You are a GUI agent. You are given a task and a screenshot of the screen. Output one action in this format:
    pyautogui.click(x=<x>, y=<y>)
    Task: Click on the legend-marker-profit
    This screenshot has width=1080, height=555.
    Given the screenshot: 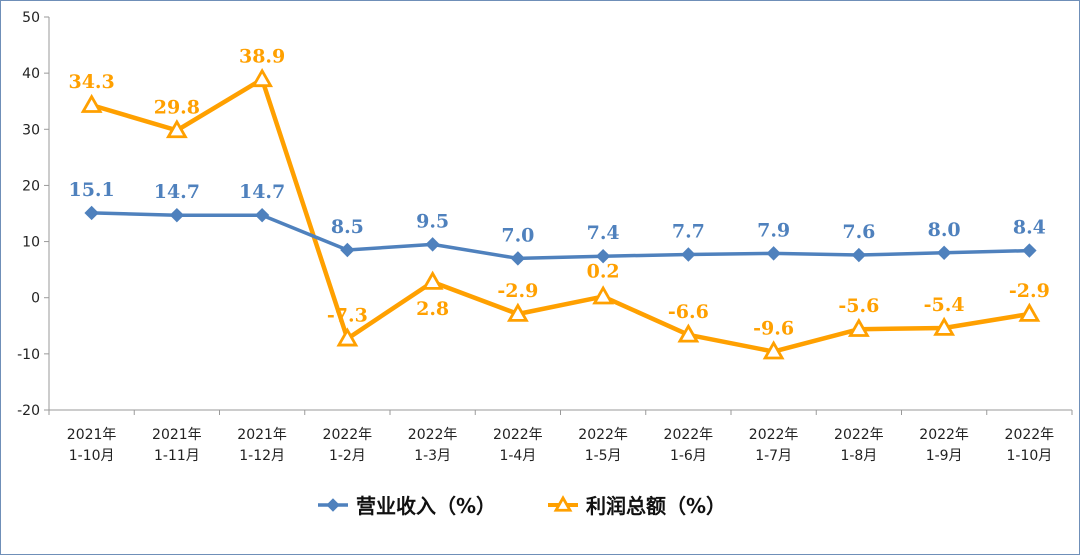 What is the action you would take?
    pyautogui.click(x=563, y=503)
    